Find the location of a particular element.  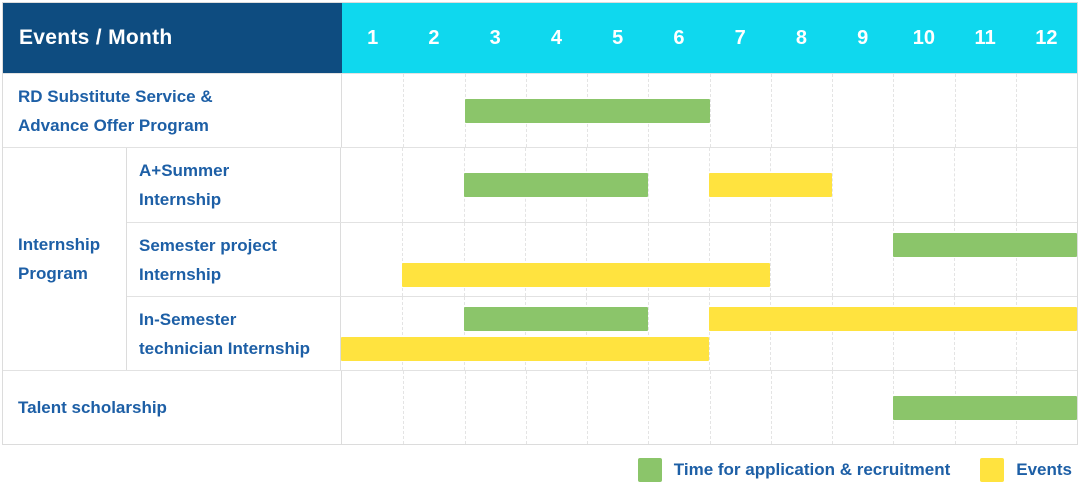

green-swatch-icon is located at coordinates (649, 470).